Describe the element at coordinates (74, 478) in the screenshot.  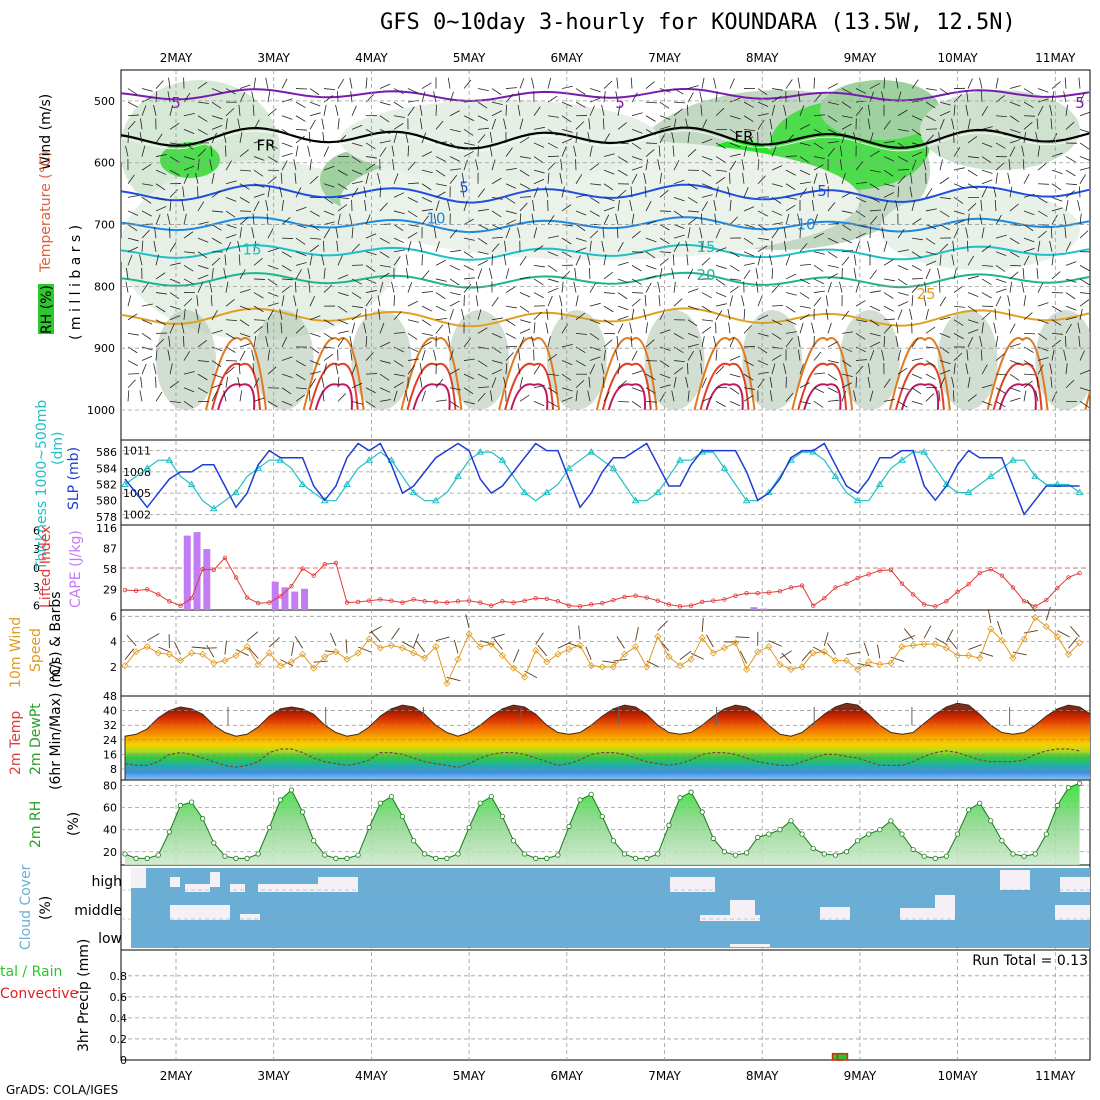
I see `slp-label: SLP (mb)` at that location.